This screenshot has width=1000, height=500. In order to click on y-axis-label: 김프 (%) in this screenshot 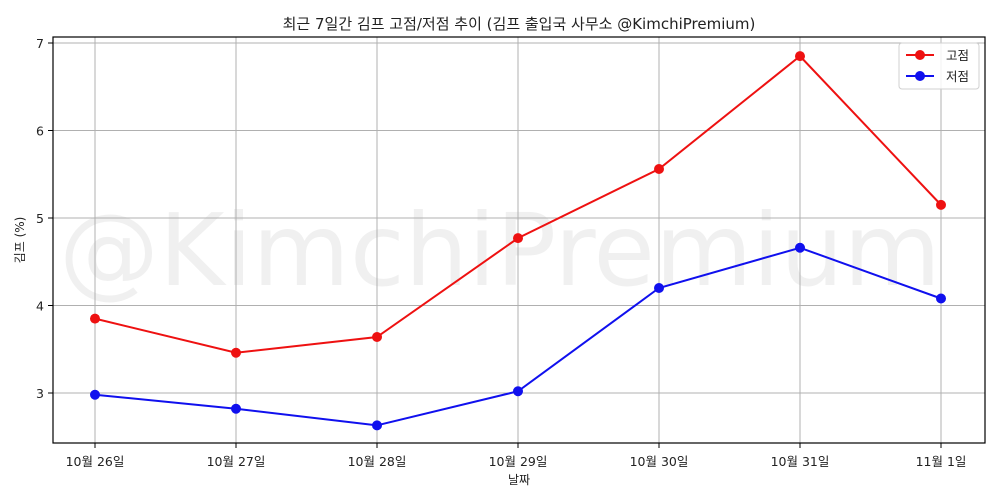, I will do `click(20, 240)`.